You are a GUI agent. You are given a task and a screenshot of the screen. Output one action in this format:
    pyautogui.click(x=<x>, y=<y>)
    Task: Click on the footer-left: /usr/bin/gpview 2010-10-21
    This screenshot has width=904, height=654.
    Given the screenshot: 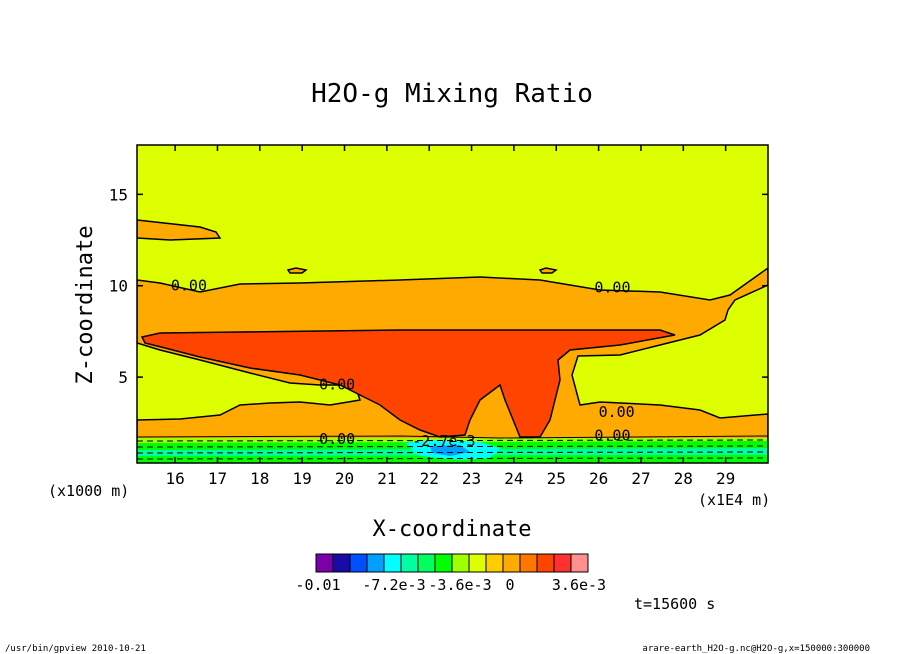 What is the action you would take?
    pyautogui.click(x=75, y=649)
    